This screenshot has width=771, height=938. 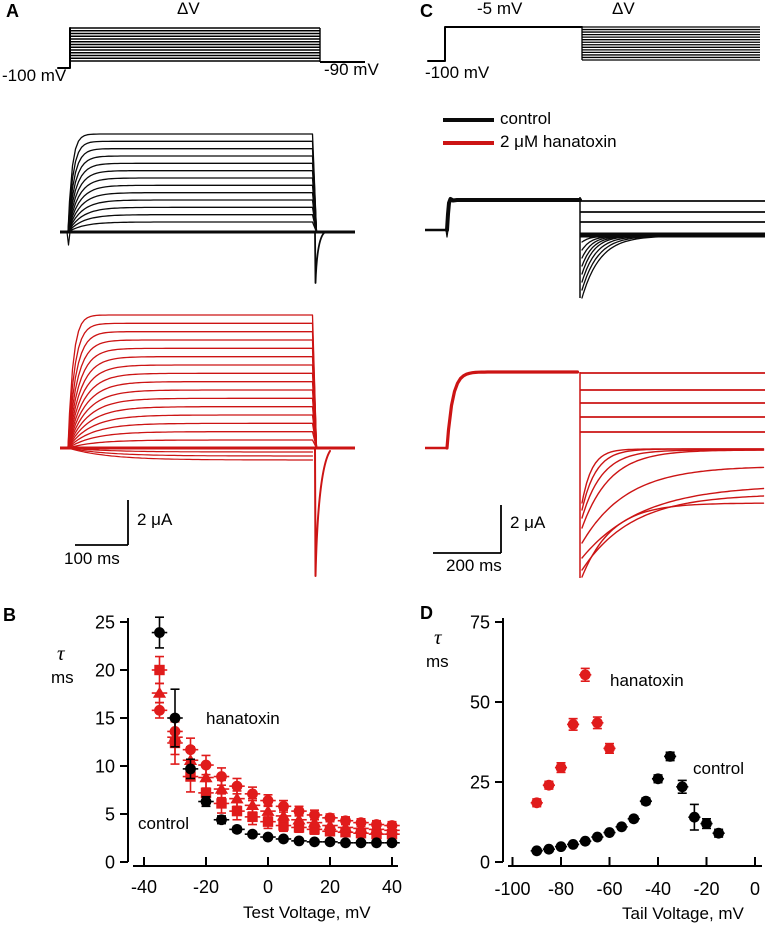 I want to click on panel-c-traces-hanatoxin, so click(x=595, y=474).